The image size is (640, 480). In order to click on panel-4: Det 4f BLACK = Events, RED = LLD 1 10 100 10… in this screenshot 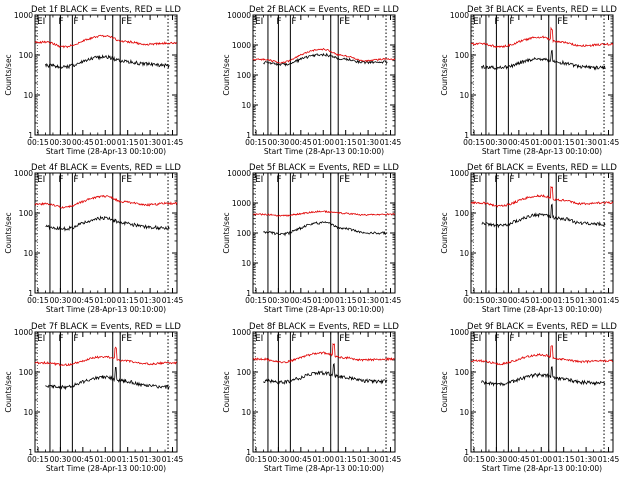, I will do `click(94, 238)`.